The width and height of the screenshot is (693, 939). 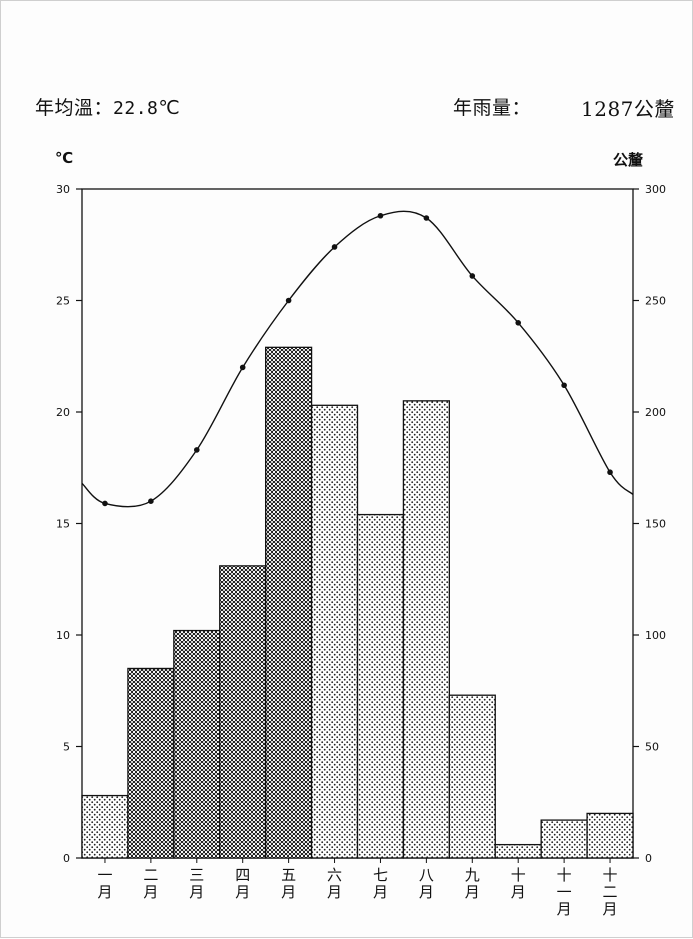 I want to click on month-label-char: 五, so click(x=288, y=875).